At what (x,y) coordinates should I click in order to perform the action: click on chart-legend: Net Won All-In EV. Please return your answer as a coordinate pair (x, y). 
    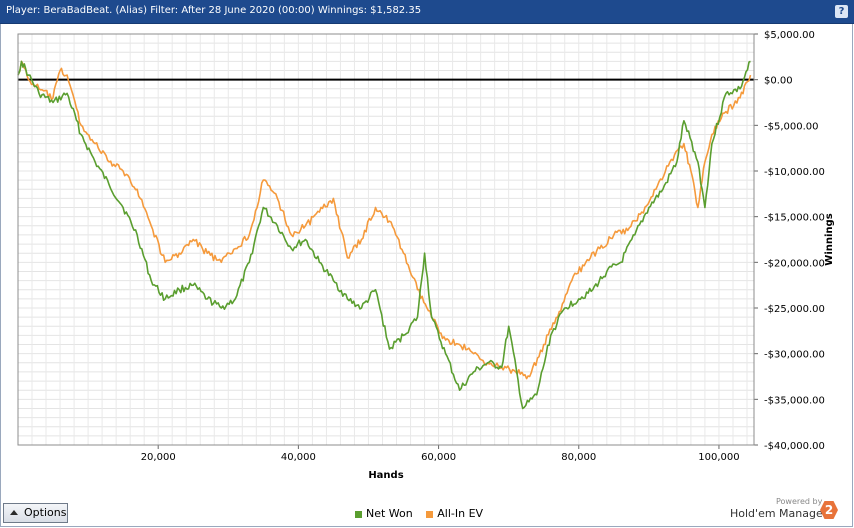
    Looking at the image, I should click on (424, 513).